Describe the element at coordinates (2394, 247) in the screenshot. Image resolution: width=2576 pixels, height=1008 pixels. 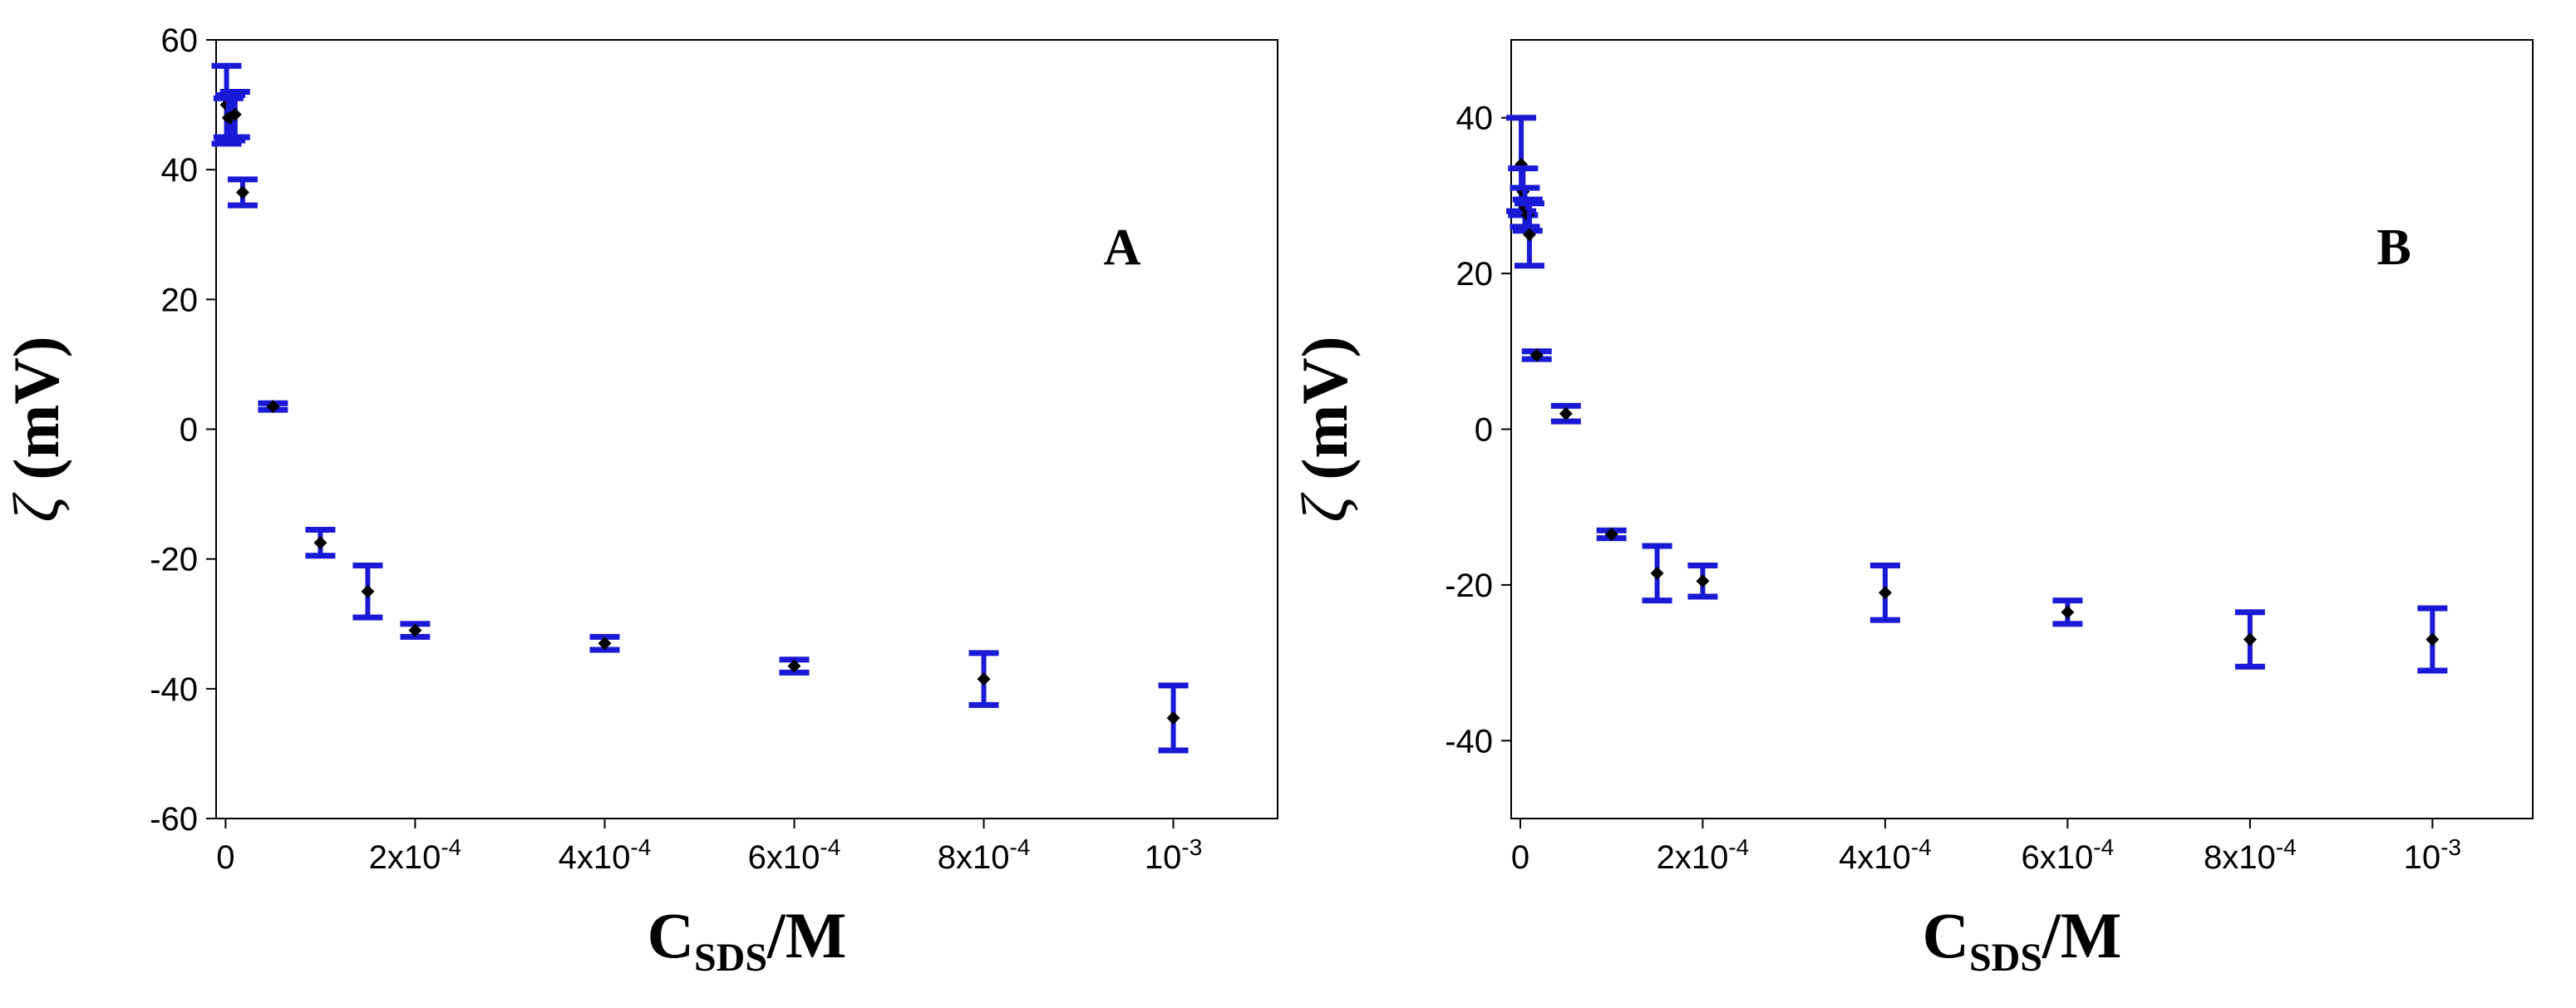
I see `panel-letter: B` at that location.